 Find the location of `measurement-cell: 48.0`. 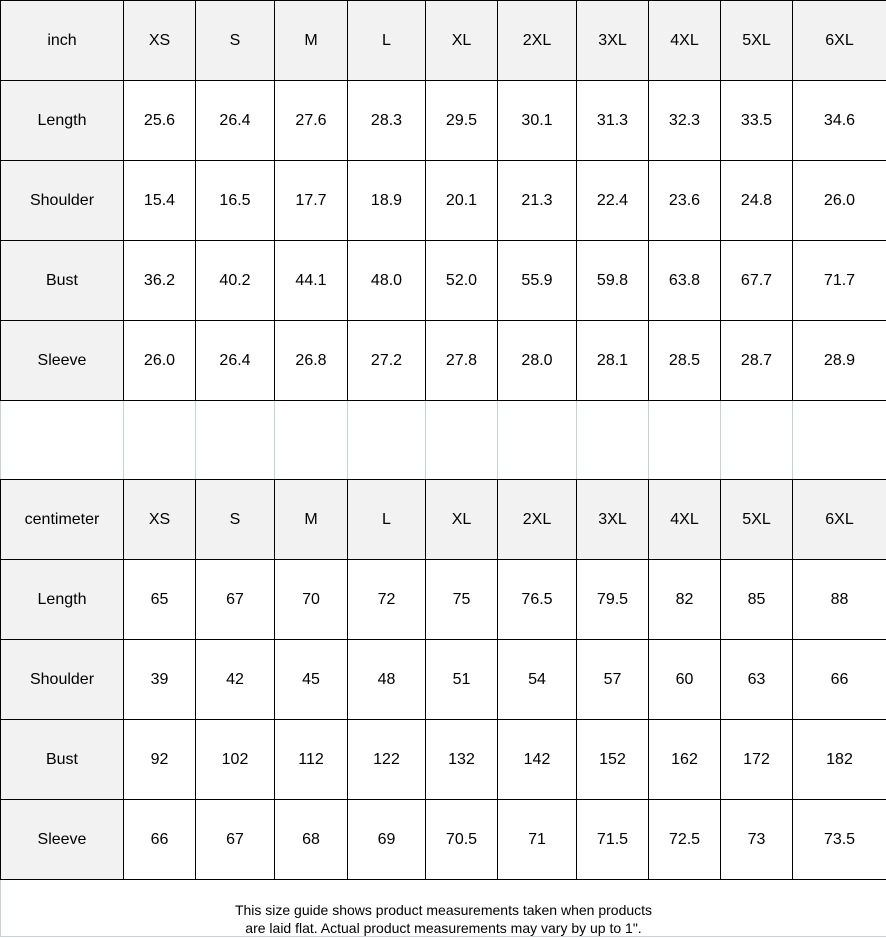

measurement-cell: 48.0 is located at coordinates (386, 280).